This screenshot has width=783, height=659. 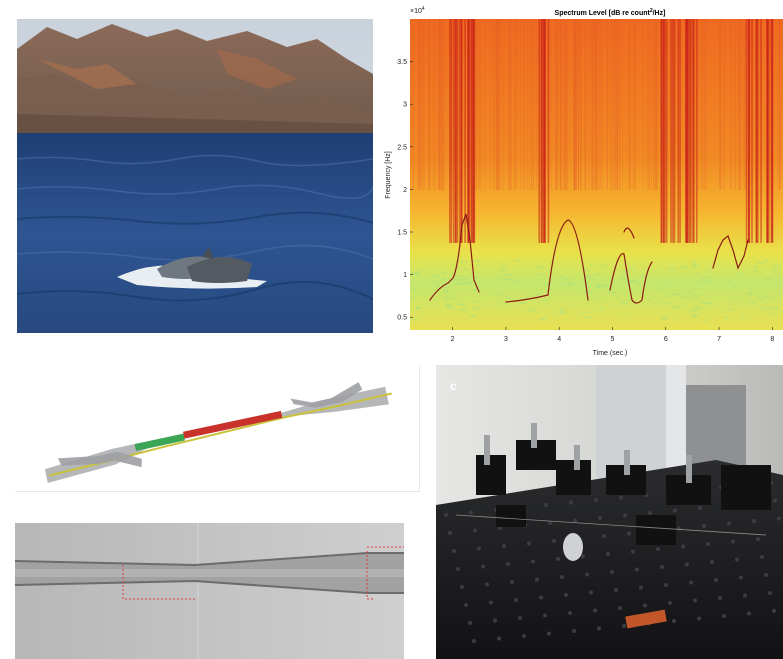 What do you see at coordinates (623, 492) in the screenshot?
I see `optical-mounts` at bounding box center [623, 492].